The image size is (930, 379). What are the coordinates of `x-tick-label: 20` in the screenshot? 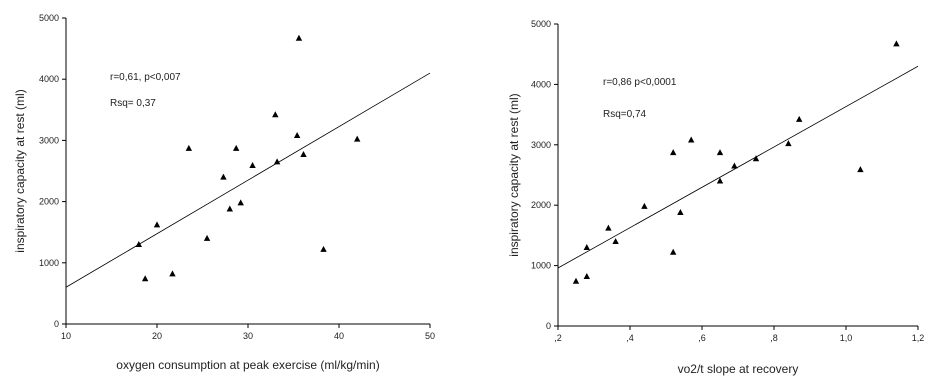 It's located at (157, 336).